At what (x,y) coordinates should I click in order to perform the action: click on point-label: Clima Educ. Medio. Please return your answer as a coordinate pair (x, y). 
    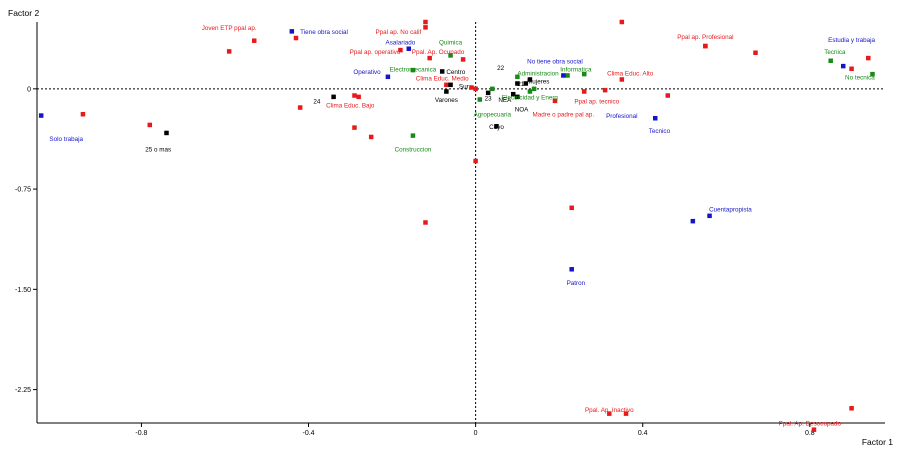
    Looking at the image, I should click on (442, 79).